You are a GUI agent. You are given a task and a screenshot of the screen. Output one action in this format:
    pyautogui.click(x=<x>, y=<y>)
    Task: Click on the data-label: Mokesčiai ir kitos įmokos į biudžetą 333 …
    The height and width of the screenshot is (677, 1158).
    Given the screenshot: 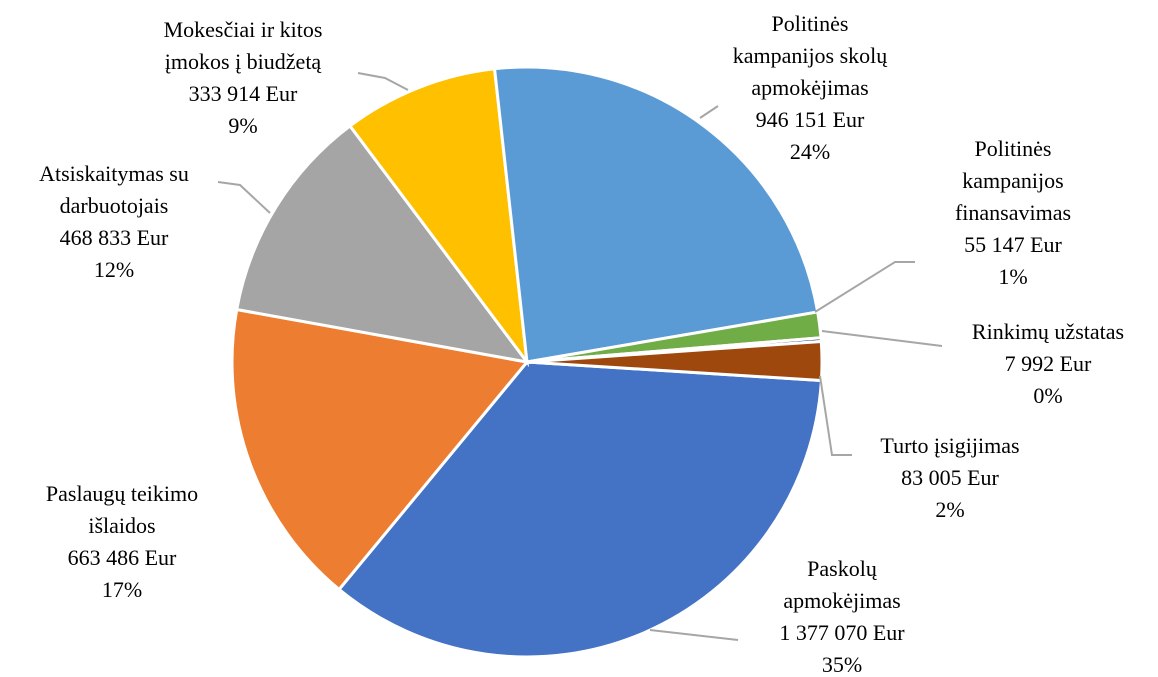 What is the action you would take?
    pyautogui.click(x=243, y=78)
    